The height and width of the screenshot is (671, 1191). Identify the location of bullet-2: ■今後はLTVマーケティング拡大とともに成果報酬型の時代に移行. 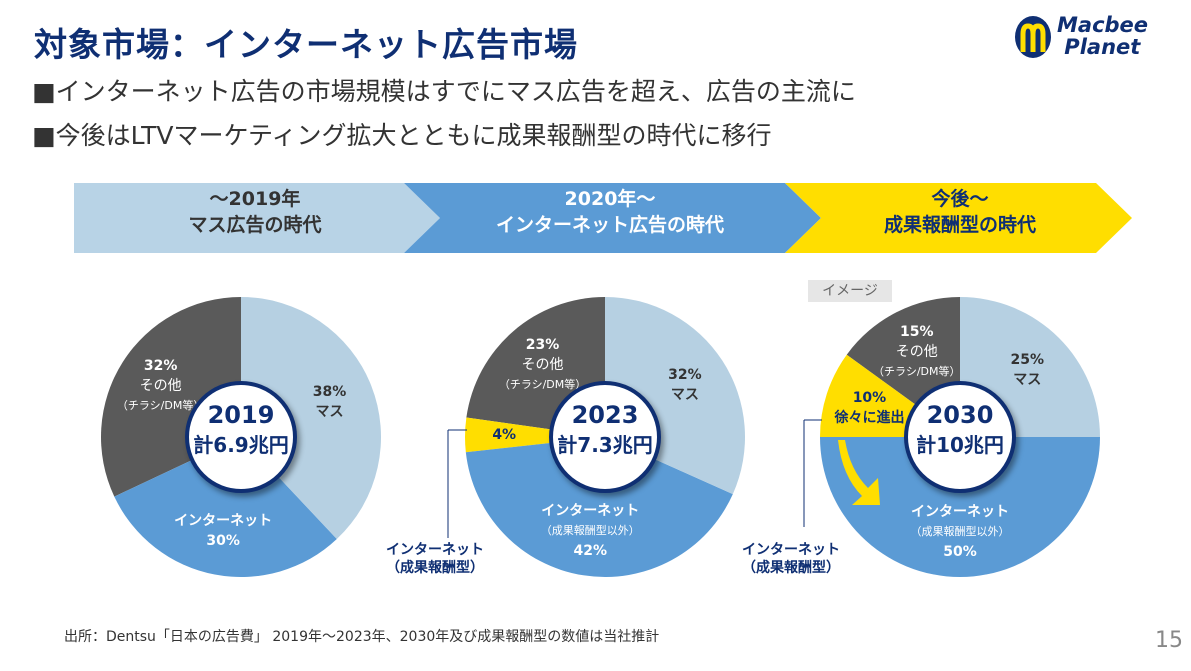
(402, 135).